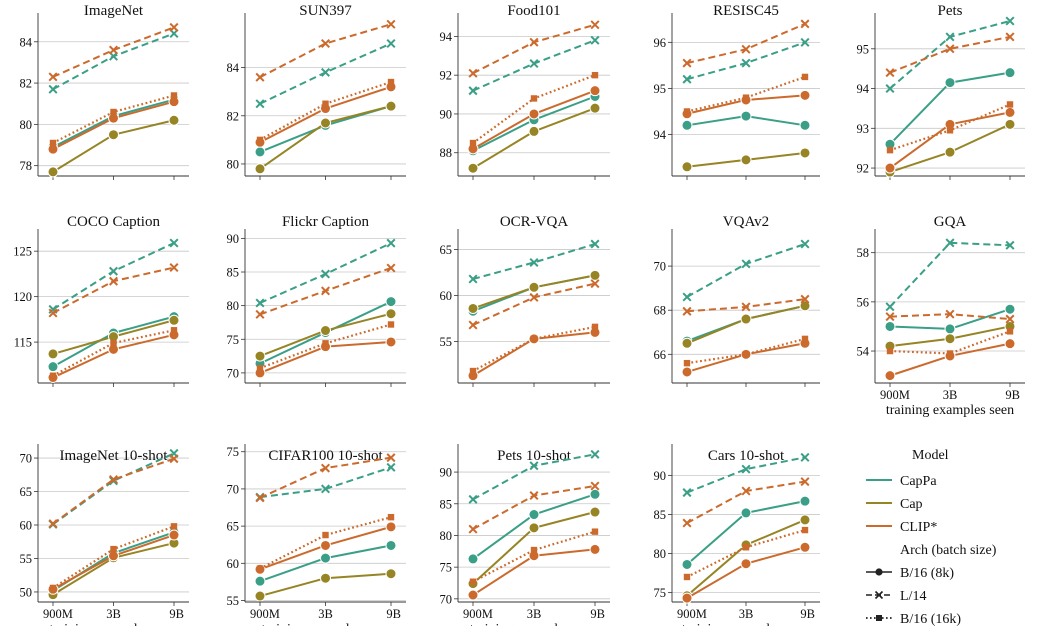 Image resolution: width=1047 pixels, height=626 pixels. Describe the element at coordinates (265, 614) in the screenshot. I see `x-tick-label: 900M` at that location.